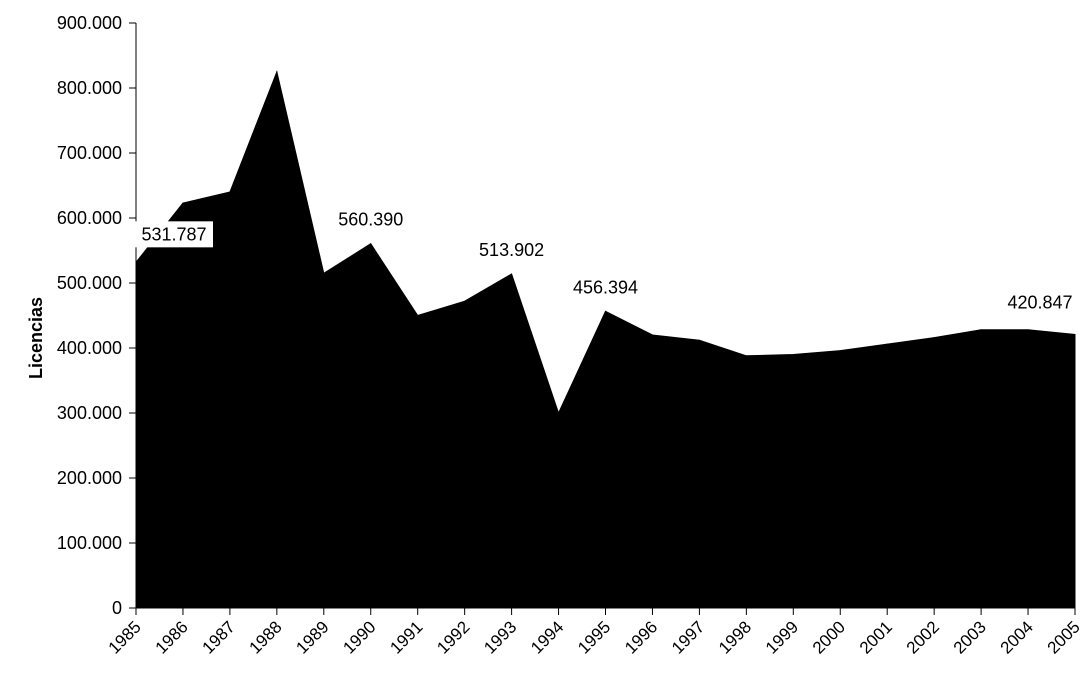 This screenshot has height=680, width=1091. I want to click on y-tick-label: 0, so click(117, 608).